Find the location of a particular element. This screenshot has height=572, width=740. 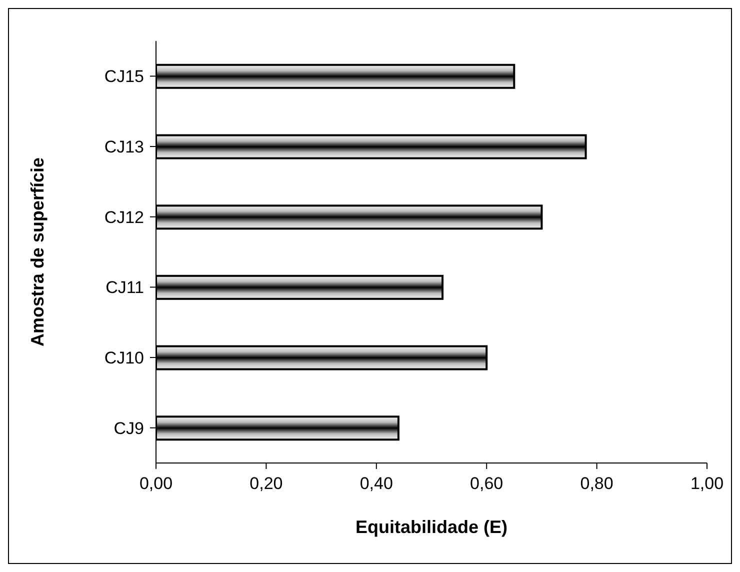

y-axis-title: Amostra de superfície is located at coordinates (37, 252).